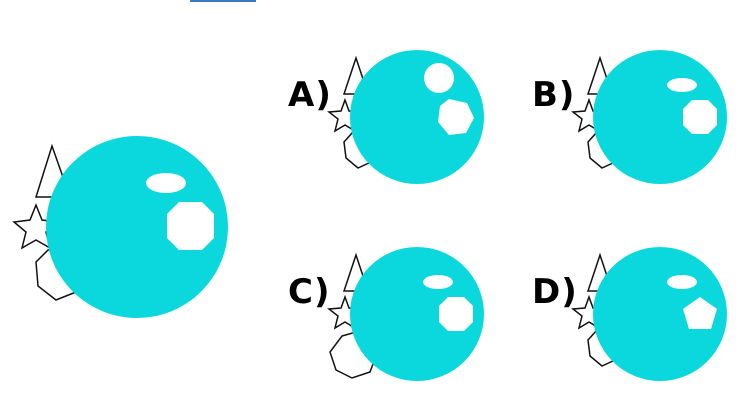  I want to click on option-a-figure, so click(405, 117).